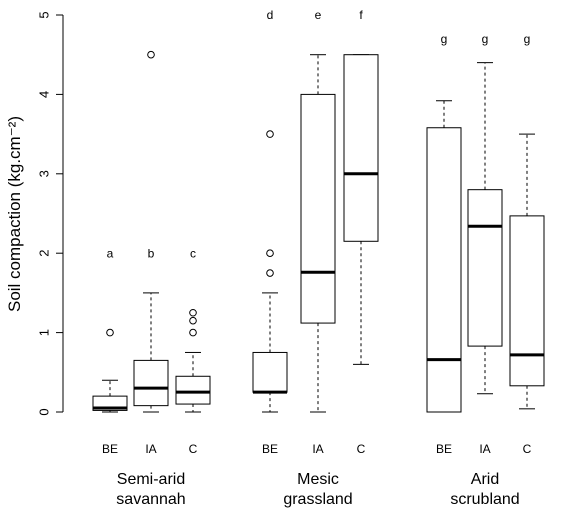  Describe the element at coordinates (270, 210) in the screenshot. I see `box-3: d` at that location.